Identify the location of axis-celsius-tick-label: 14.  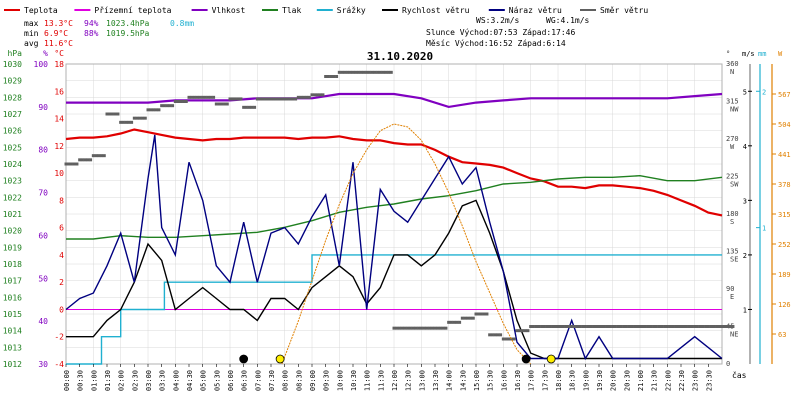
(59, 119).